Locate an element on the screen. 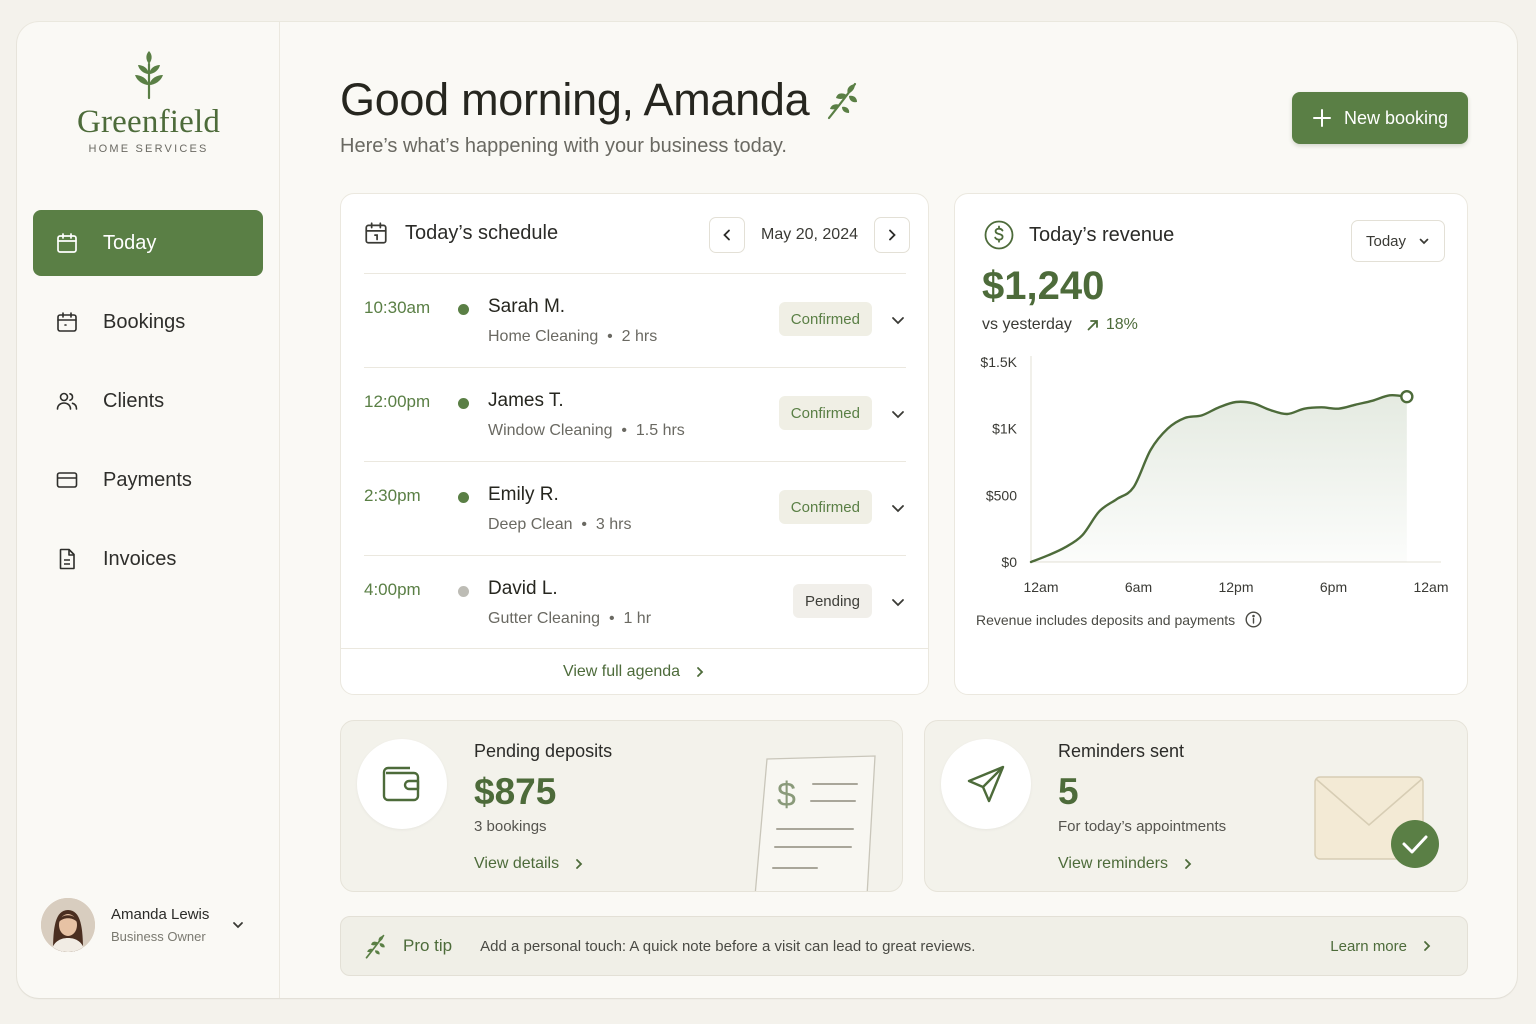 Image resolution: width=1536 pixels, height=1024 pixels. avatar is located at coordinates (68, 925).